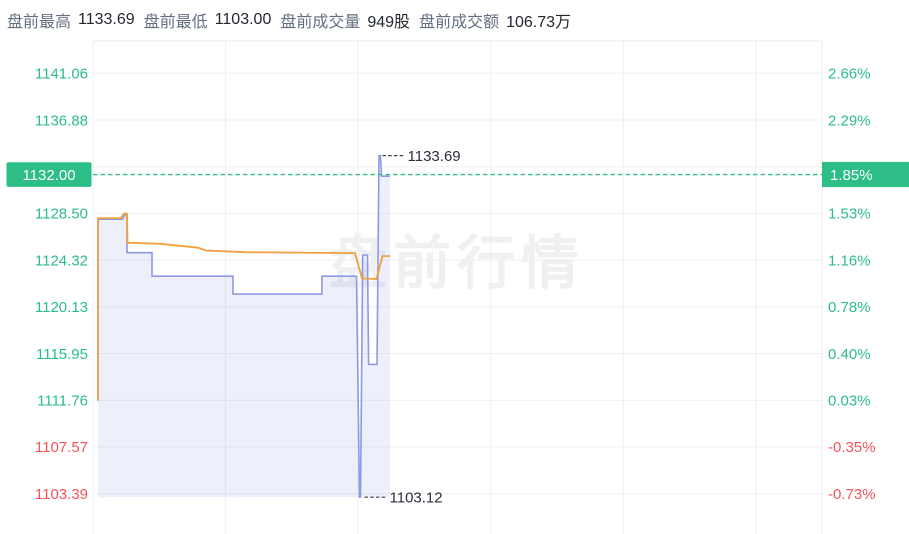 This screenshot has width=909, height=534. What do you see at coordinates (849, 354) in the screenshot?
I see `right-axis-tick: 0.40%` at bounding box center [849, 354].